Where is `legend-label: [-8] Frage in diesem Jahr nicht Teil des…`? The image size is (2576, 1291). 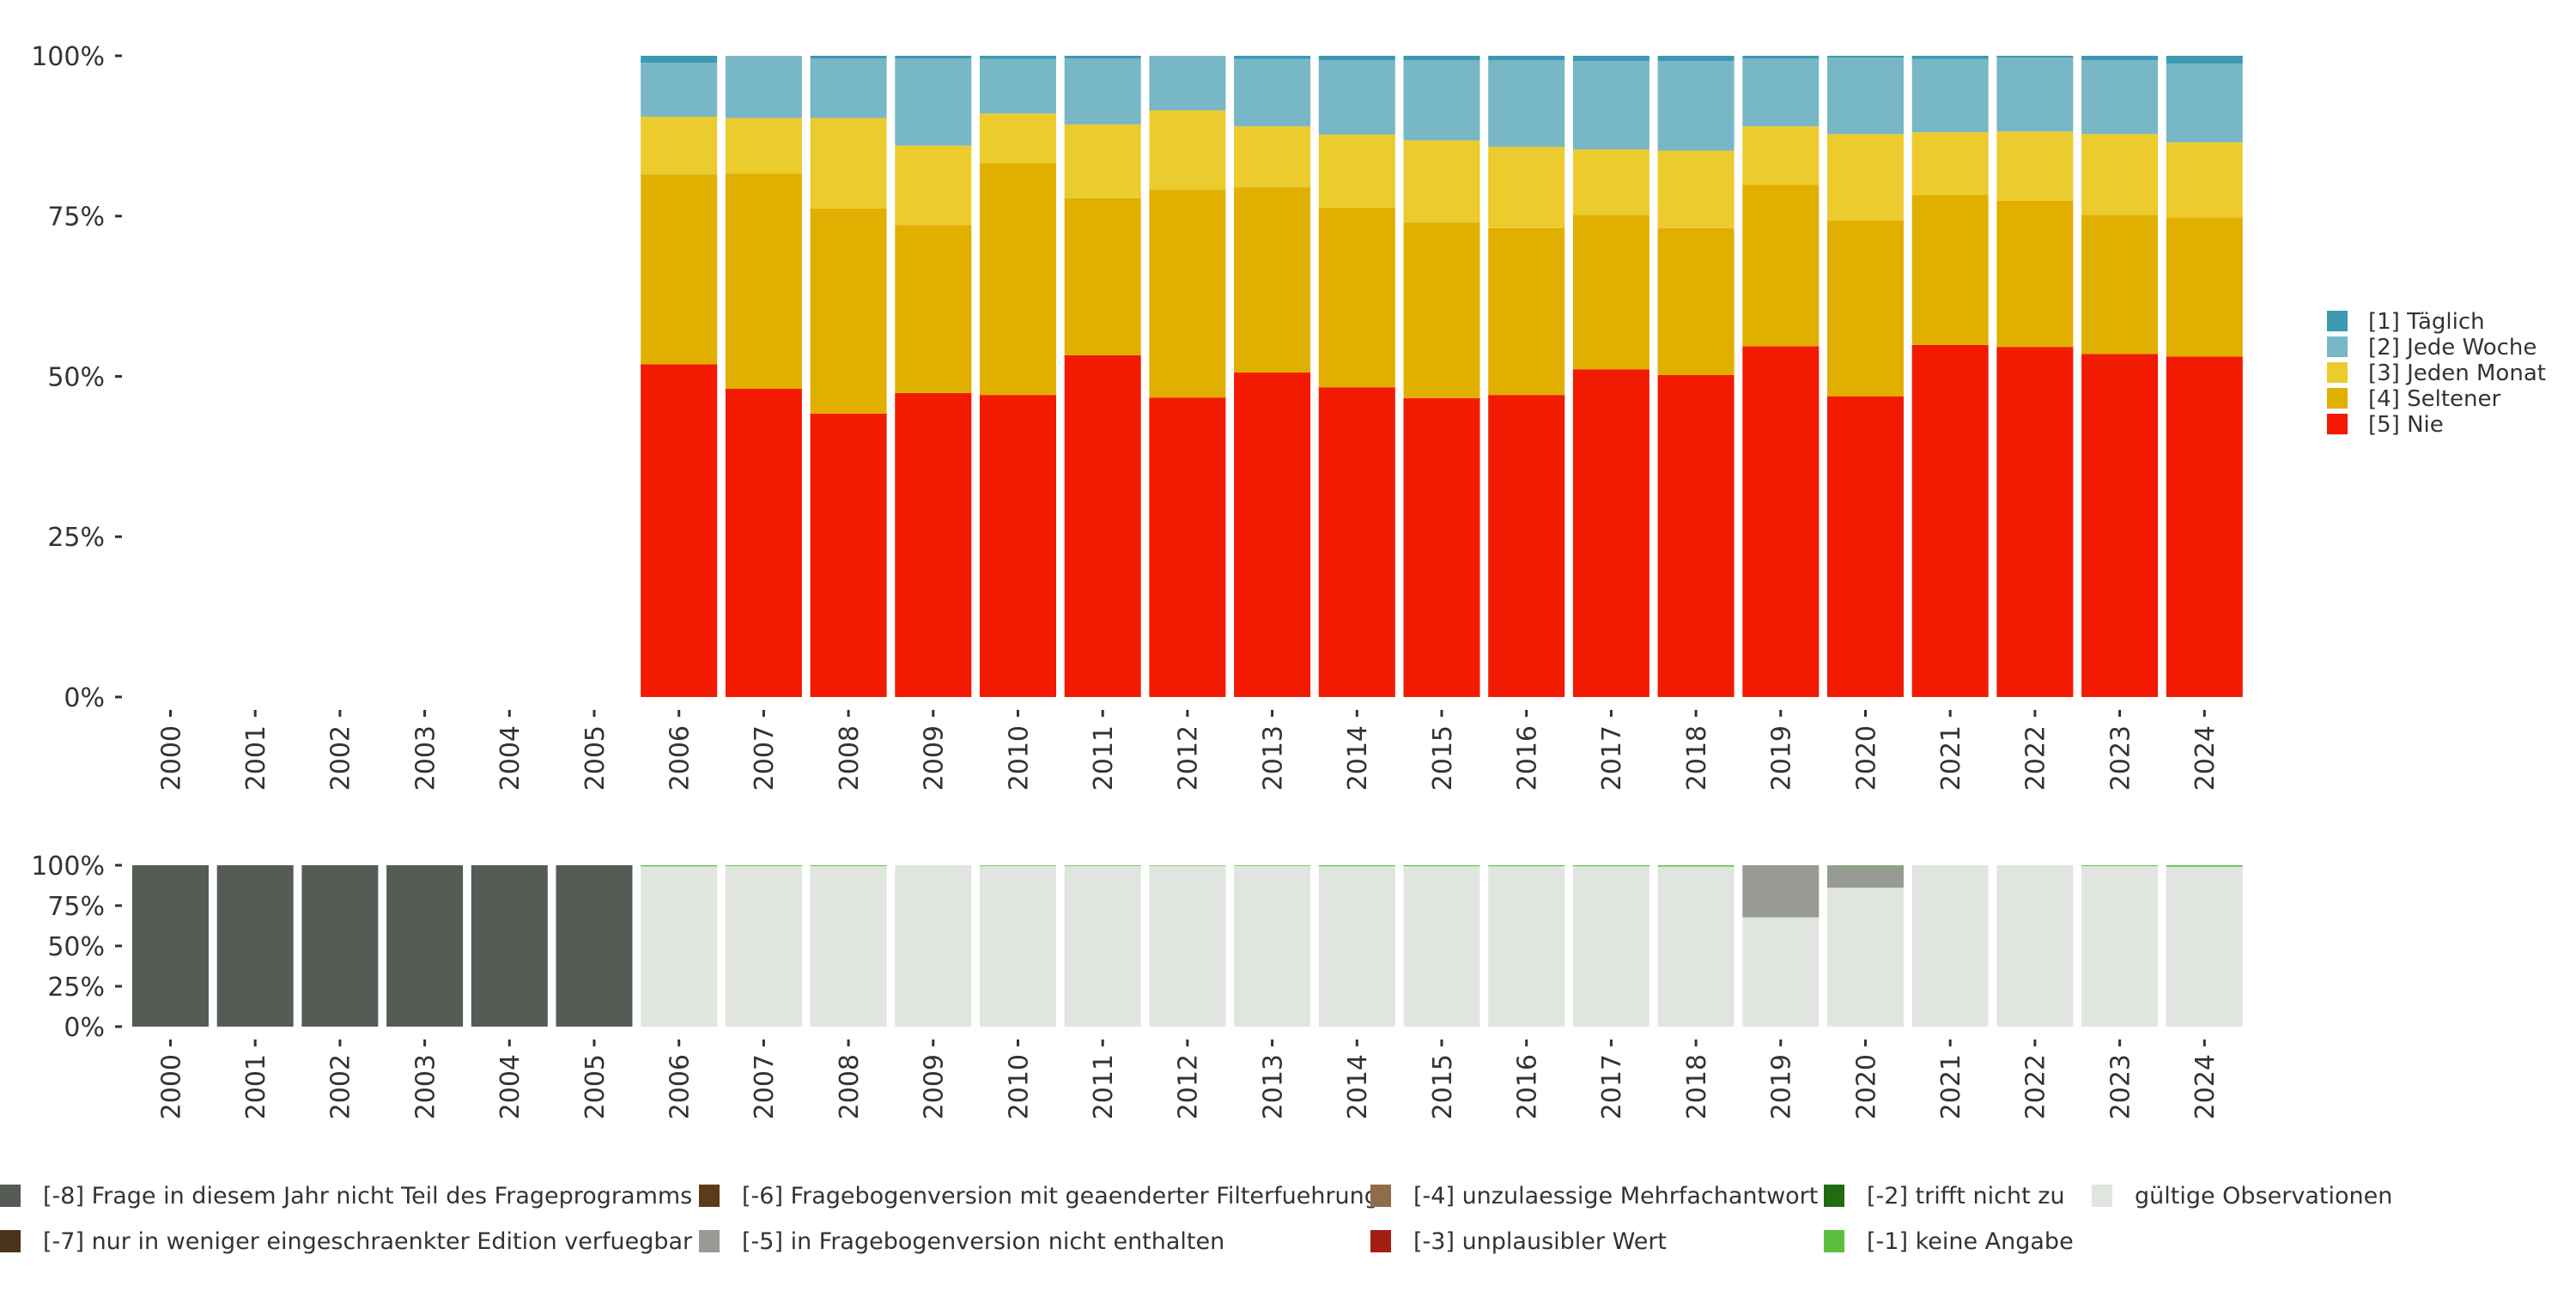
legend-label: [-8] Frage in diesem Jahr nicht Teil des… is located at coordinates (367, 1196).